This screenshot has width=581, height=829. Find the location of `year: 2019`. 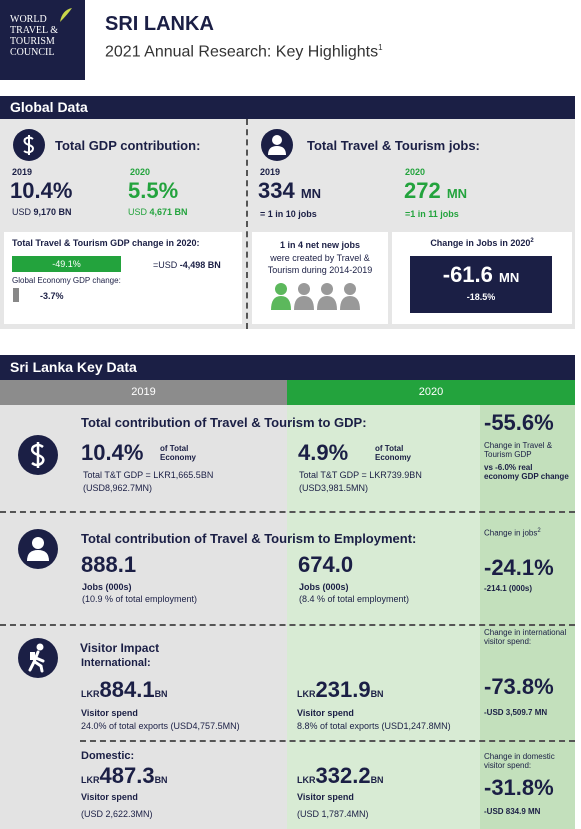

year: 2019 is located at coordinates (270, 172).